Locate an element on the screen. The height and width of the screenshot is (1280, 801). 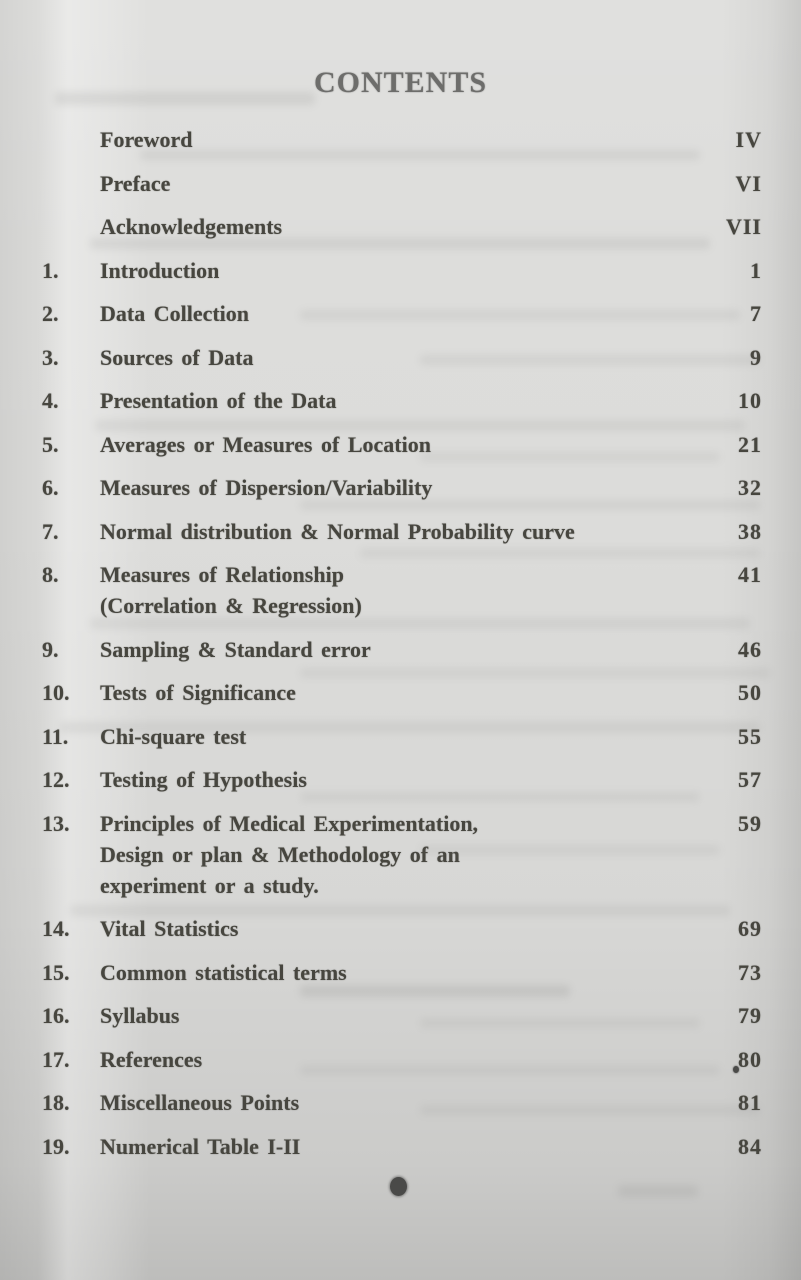
toc-row: 14. Vital Statistics 69 is located at coordinates (402, 928).